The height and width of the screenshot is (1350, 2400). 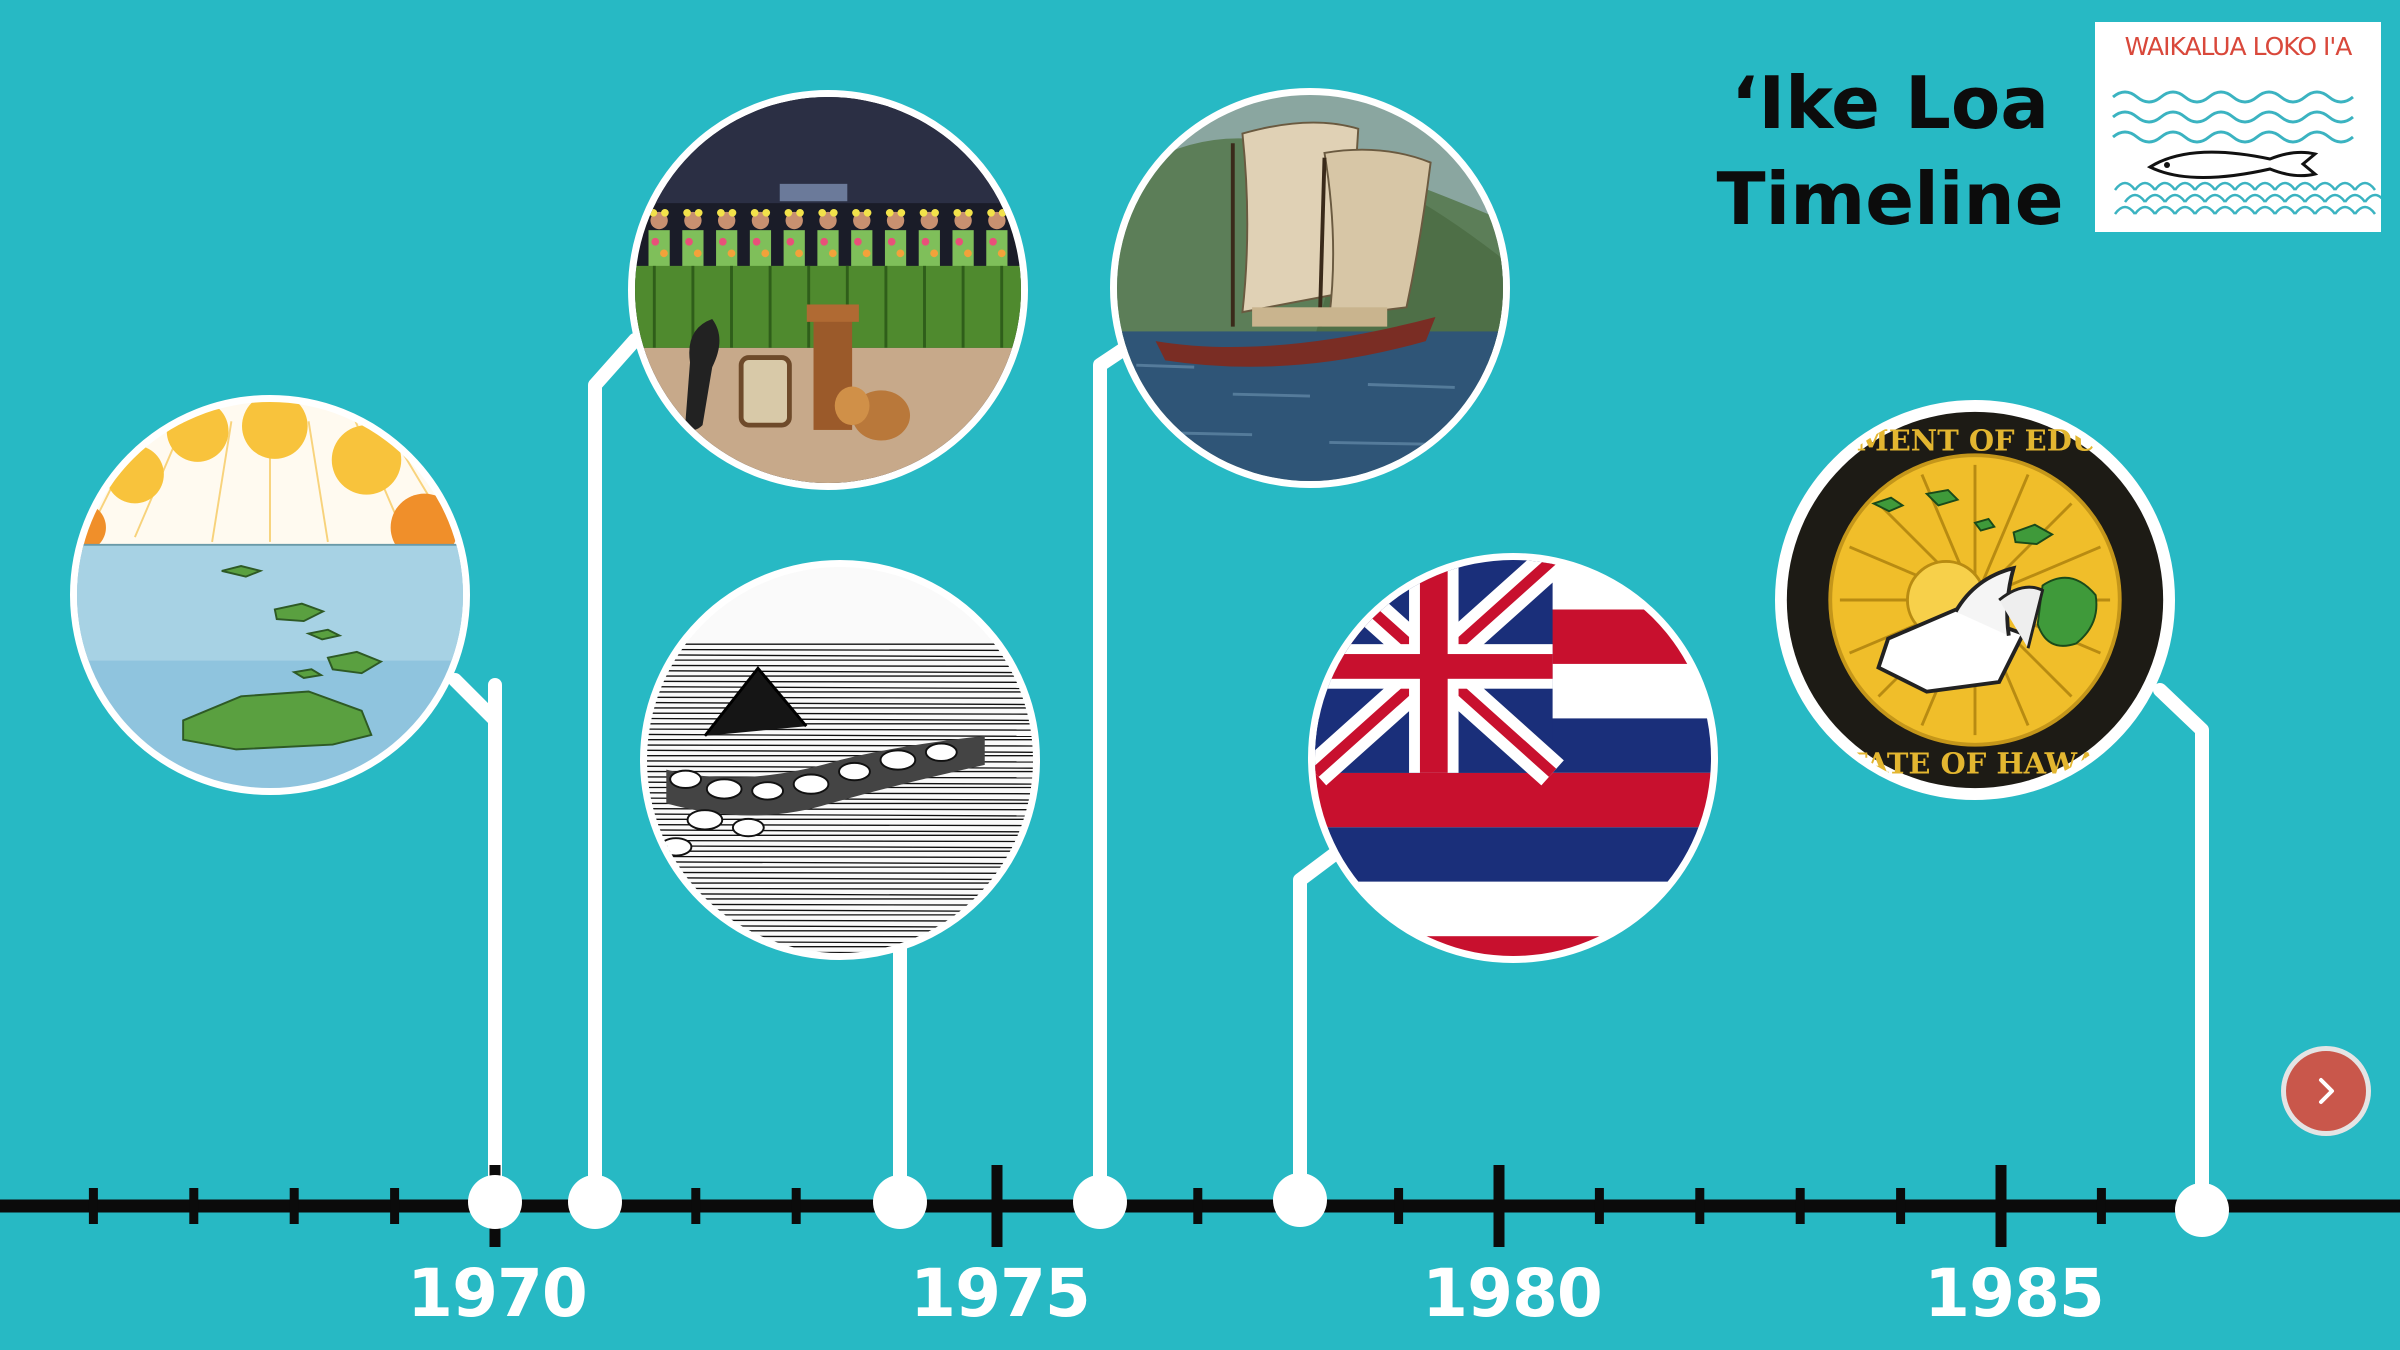 What do you see at coordinates (900, 1202) in the screenshot?
I see `marker-fishpond` at bounding box center [900, 1202].